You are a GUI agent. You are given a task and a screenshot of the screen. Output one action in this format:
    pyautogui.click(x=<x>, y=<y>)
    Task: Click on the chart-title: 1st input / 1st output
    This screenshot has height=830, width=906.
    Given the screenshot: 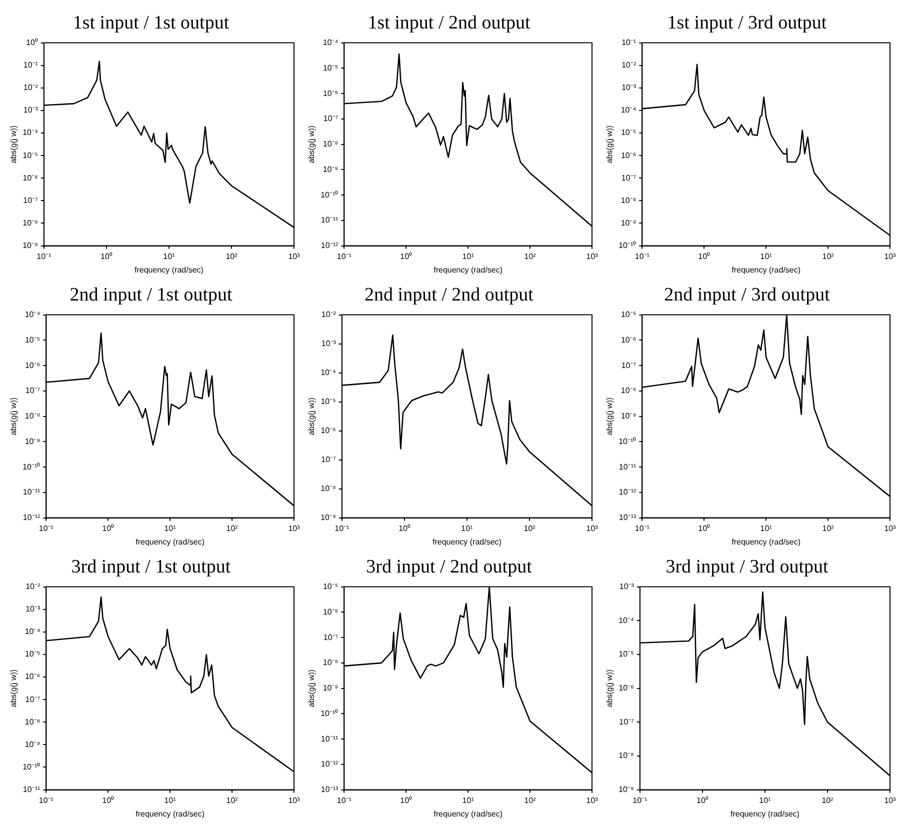 What is the action you would take?
    pyautogui.click(x=151, y=23)
    